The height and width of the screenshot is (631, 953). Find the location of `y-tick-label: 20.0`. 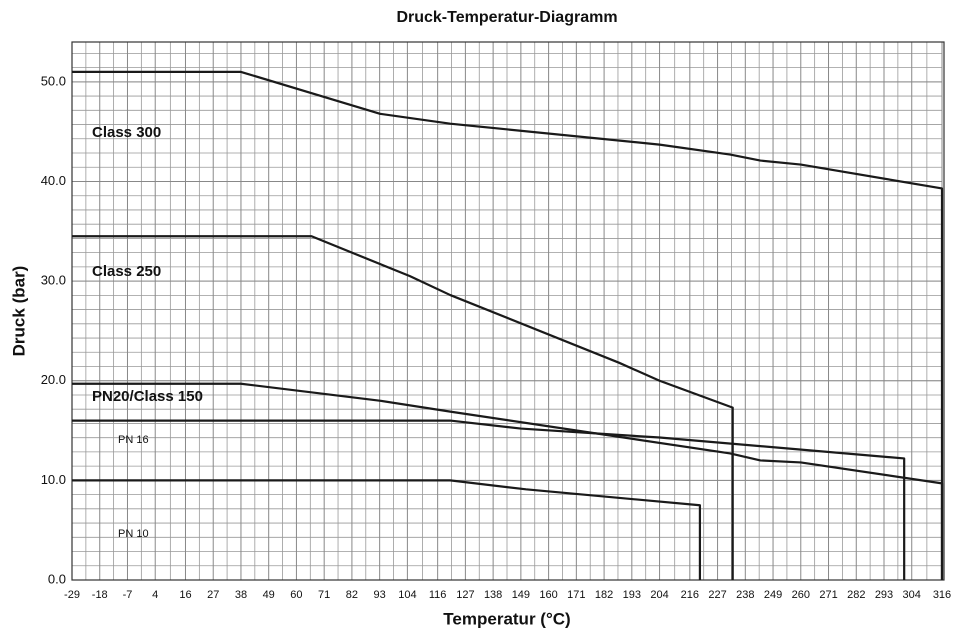

y-tick-label: 20.0 is located at coordinates (53, 379).